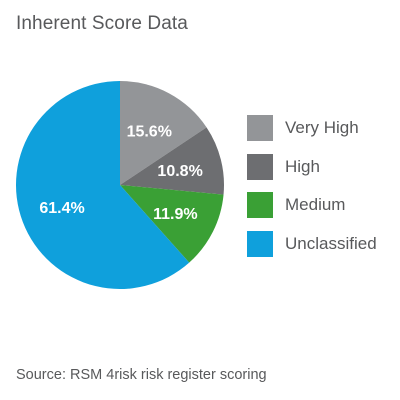  What do you see at coordinates (149, 131) in the screenshot?
I see `slice-label-very-high: 15.6%` at bounding box center [149, 131].